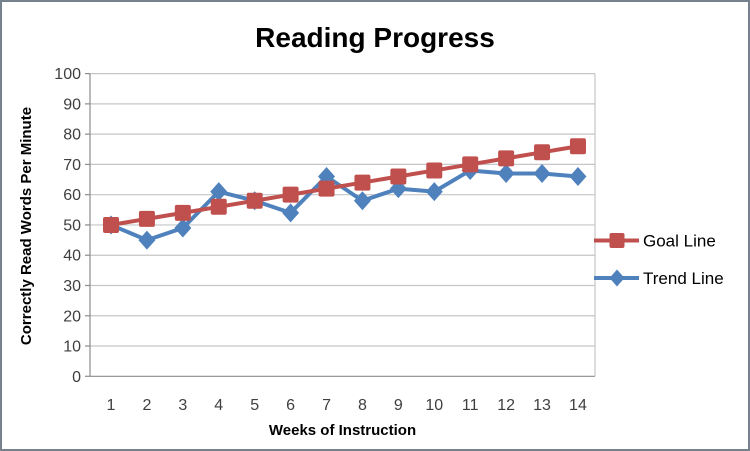 The image size is (750, 451). I want to click on x-tick-label: 4, so click(218, 405).